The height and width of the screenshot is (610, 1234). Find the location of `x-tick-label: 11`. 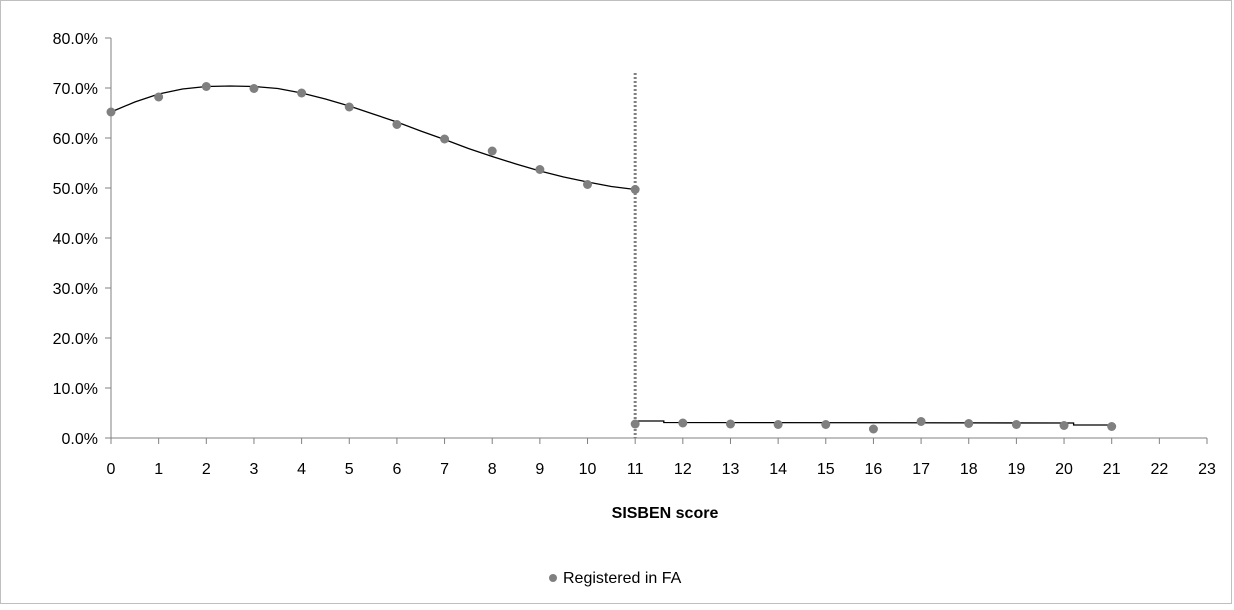

x-tick-label: 11 is located at coordinates (635, 469).